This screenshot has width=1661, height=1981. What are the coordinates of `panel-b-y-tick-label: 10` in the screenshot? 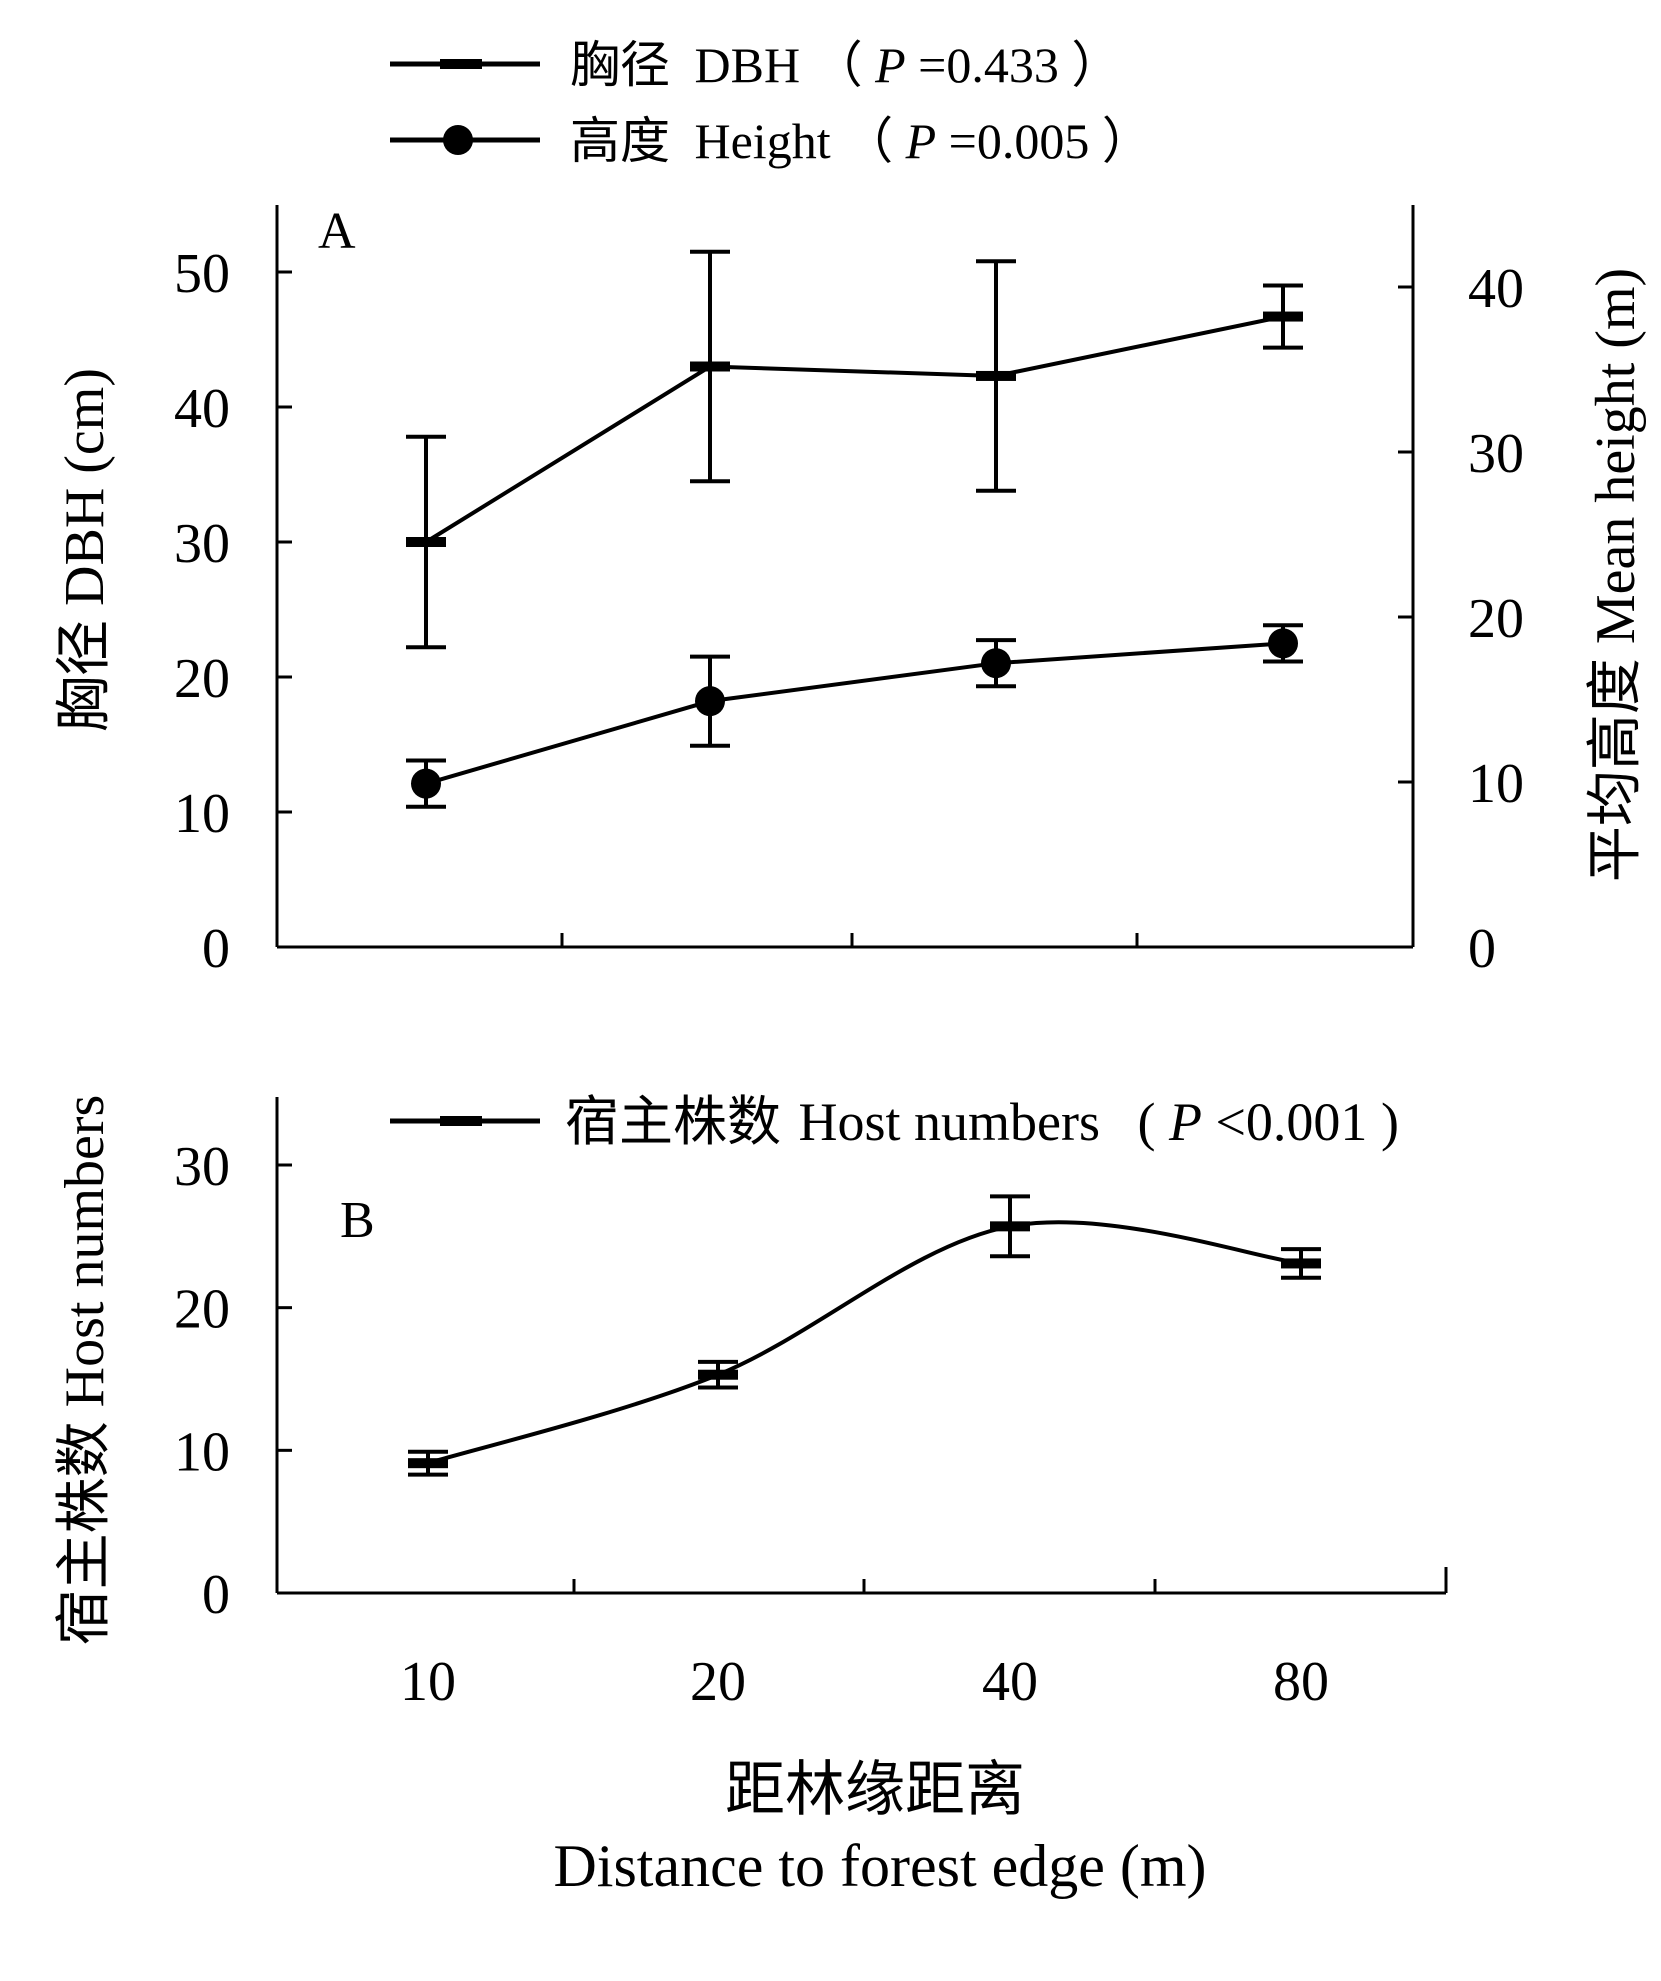 It's located at (202, 1452).